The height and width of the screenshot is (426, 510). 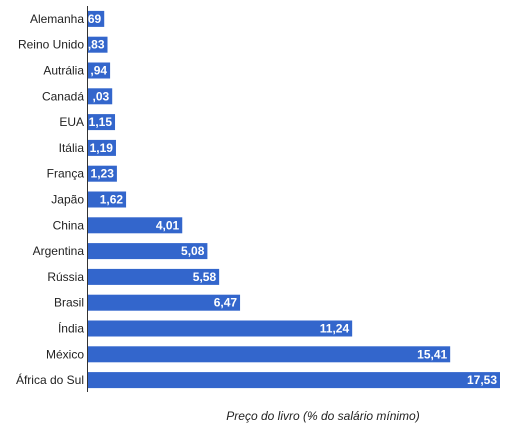 What do you see at coordinates (154, 276) in the screenshot?
I see `bar-russia` at bounding box center [154, 276].